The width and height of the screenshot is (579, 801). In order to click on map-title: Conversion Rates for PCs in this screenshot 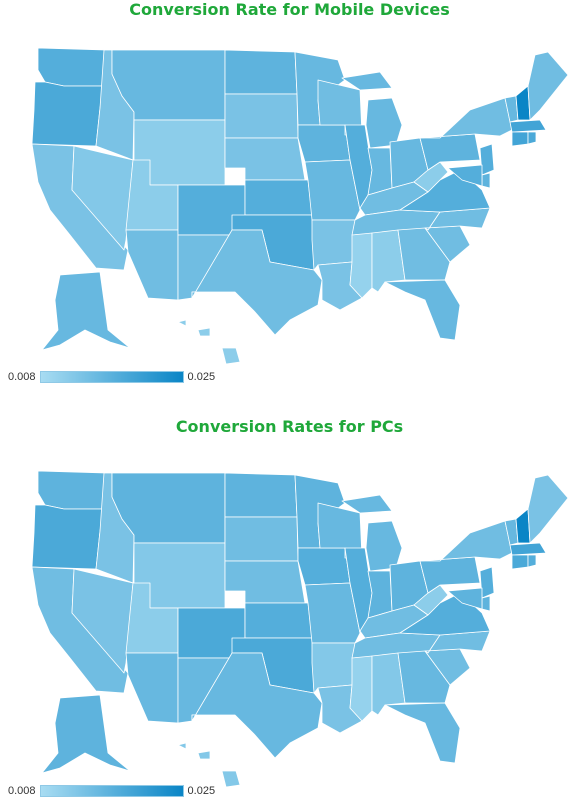, I will do `click(289, 426)`.